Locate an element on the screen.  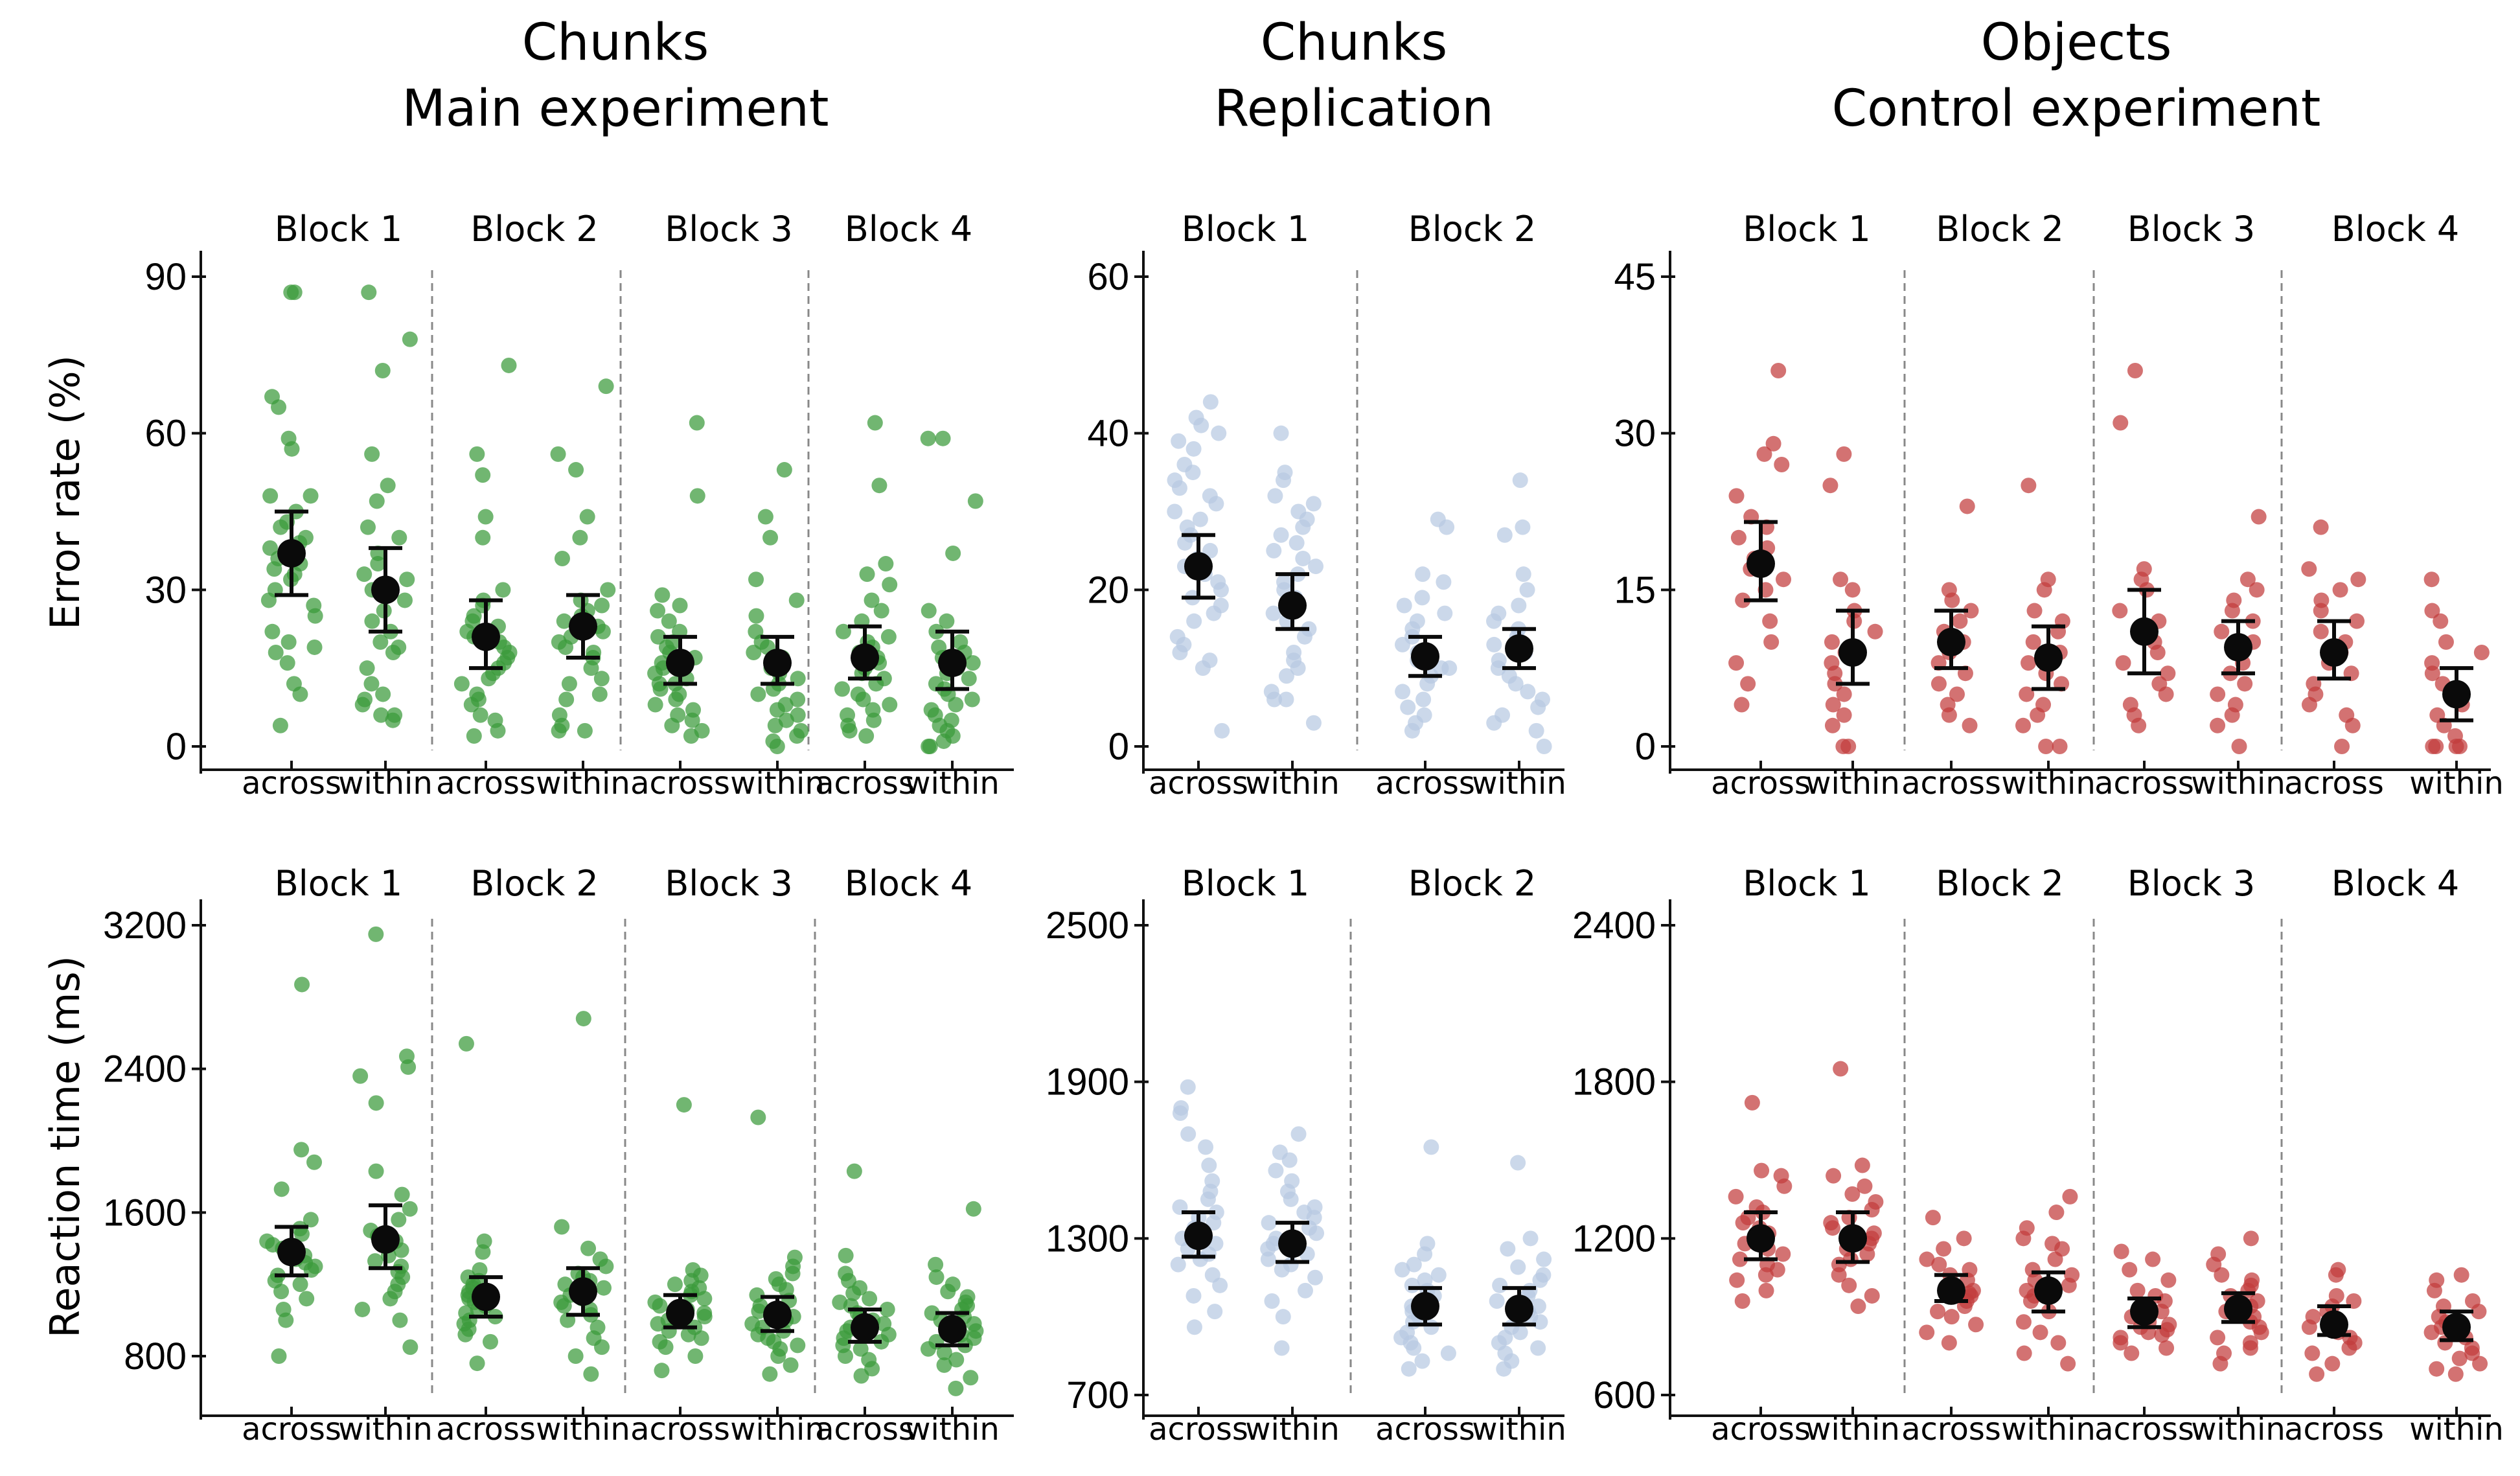
x-tick-label-across: across is located at coordinates (680, 1429).